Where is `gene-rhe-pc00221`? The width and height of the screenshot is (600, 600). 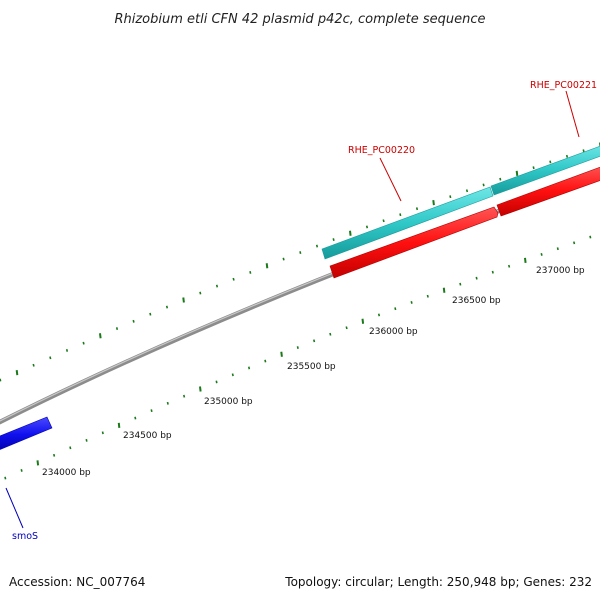 gene-rhe-pc00221 is located at coordinates (545, 180).